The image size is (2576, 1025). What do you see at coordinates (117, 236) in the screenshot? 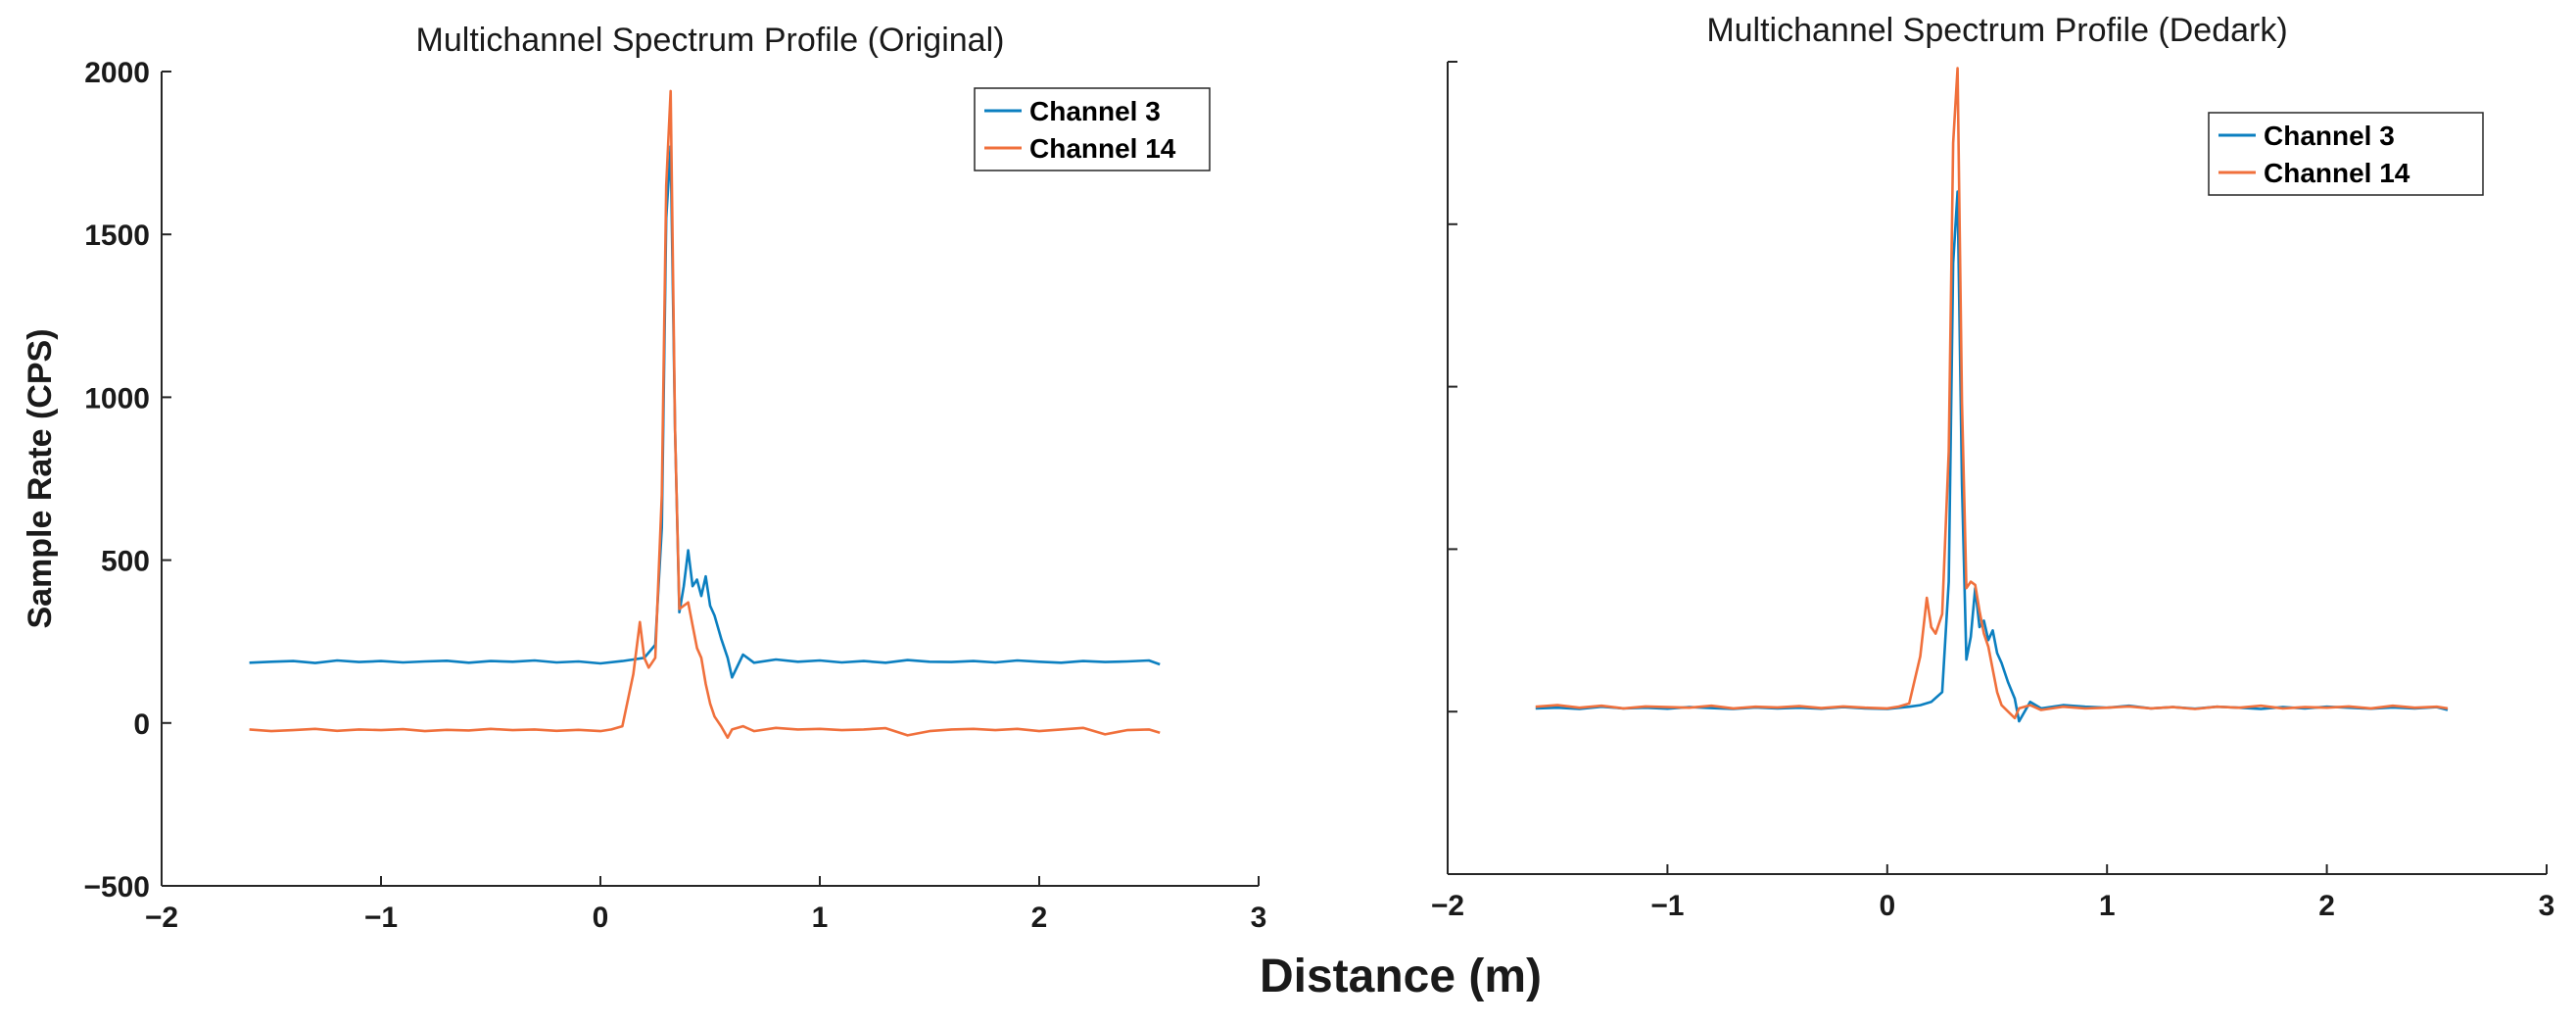
I see `y-tick-label: 1500` at bounding box center [117, 236].